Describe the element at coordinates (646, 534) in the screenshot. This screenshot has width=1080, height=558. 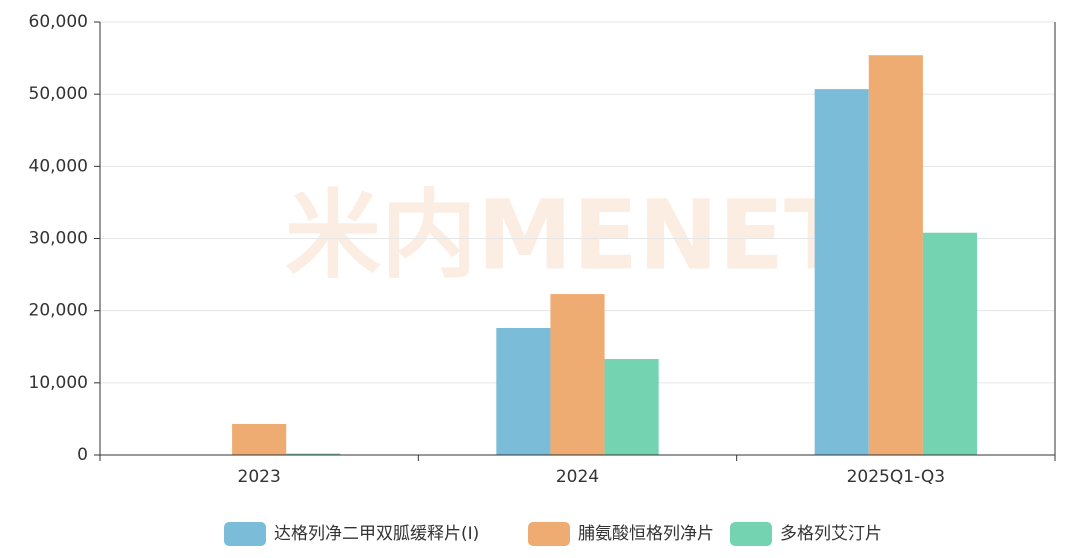
I see `legend-label: 脯氨酸恒格列净片` at that location.